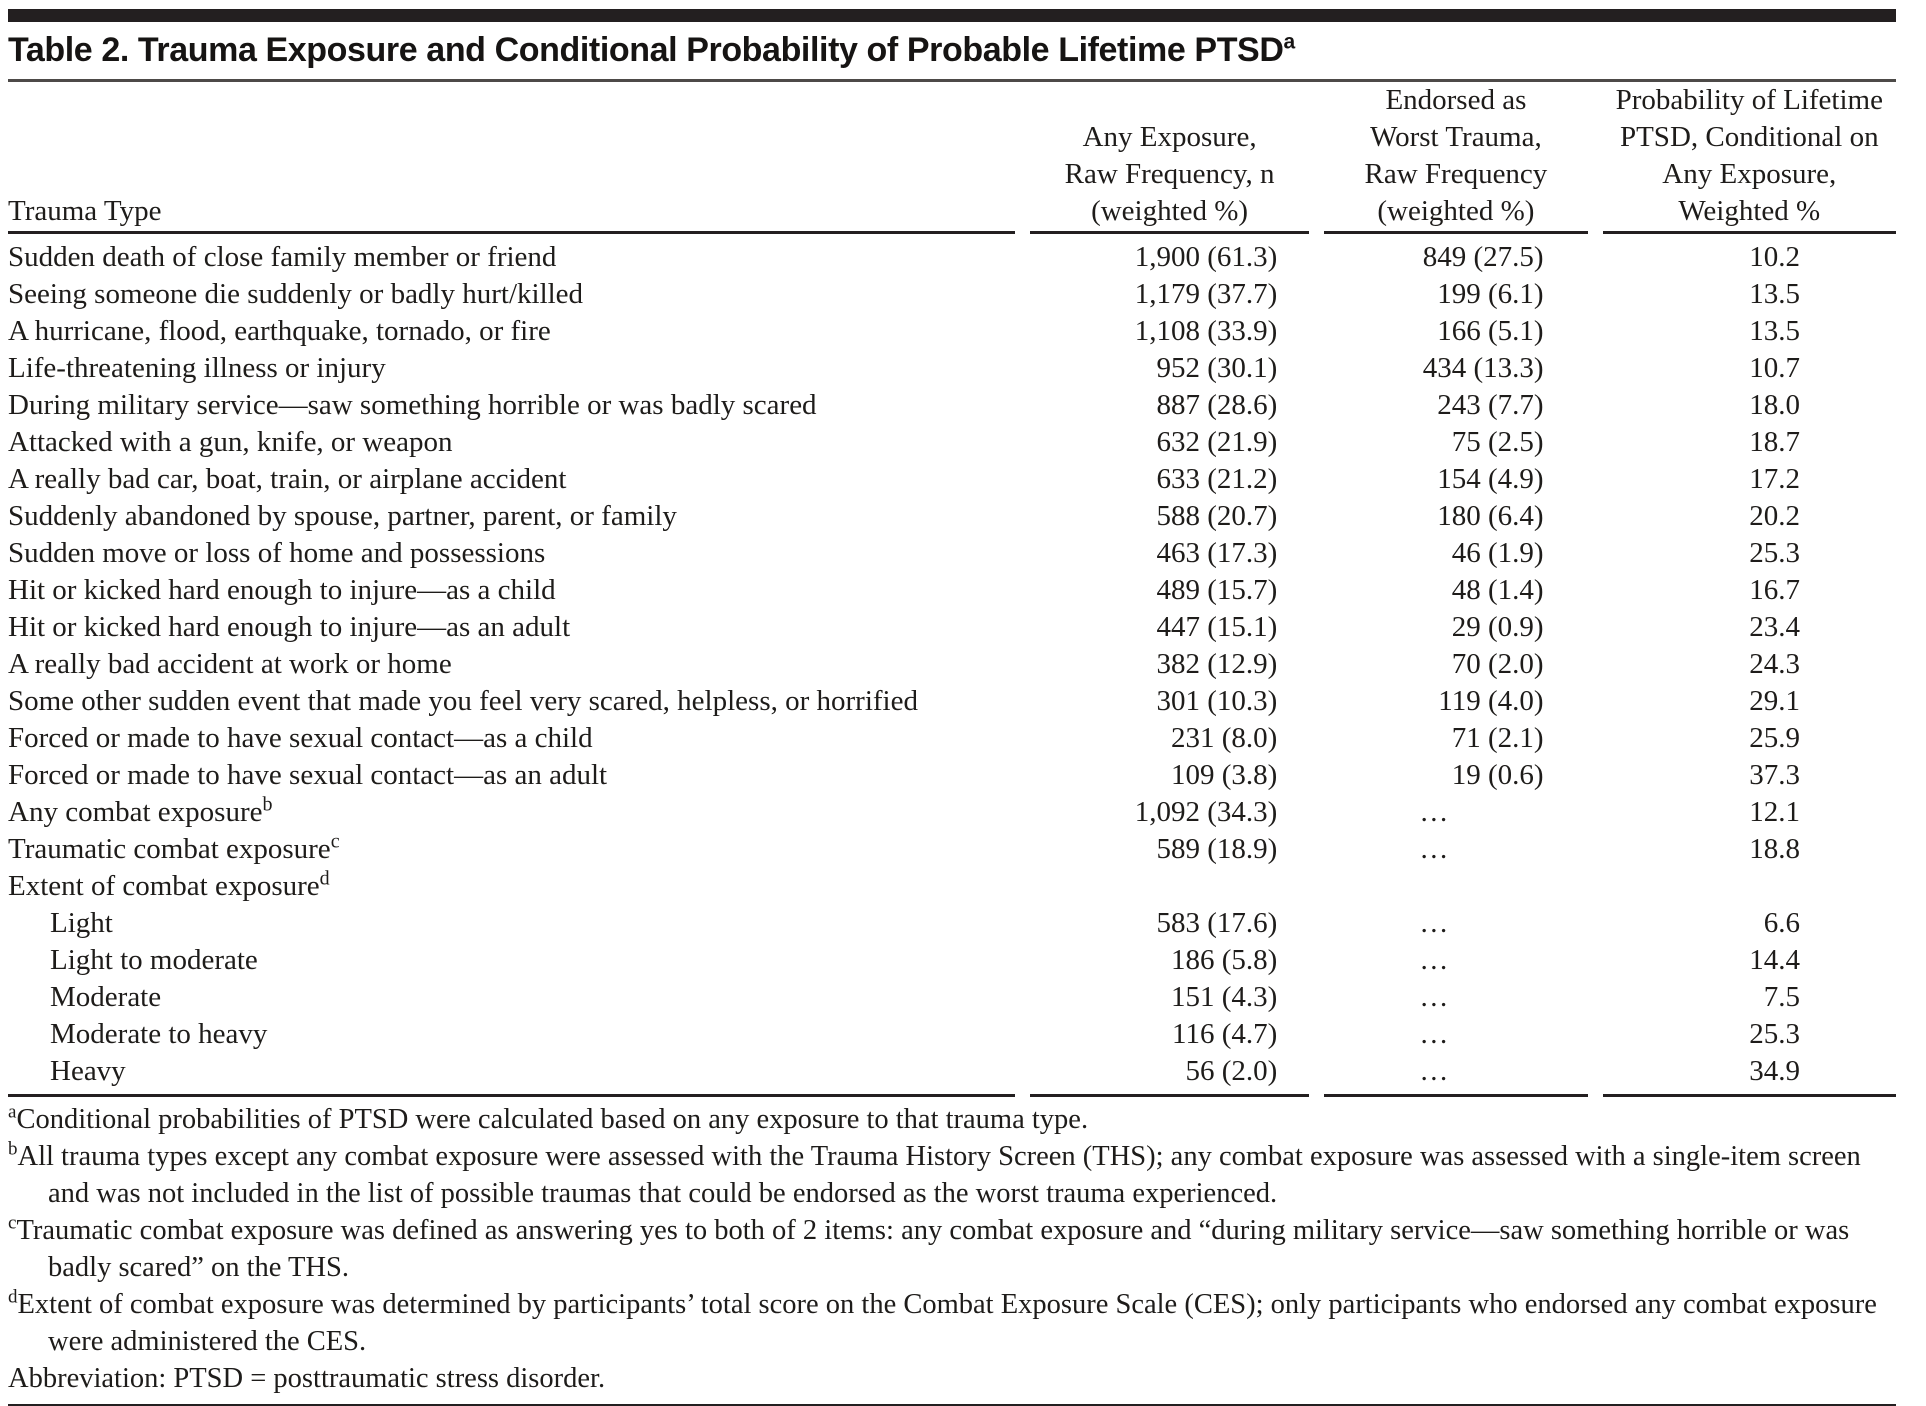  What do you see at coordinates (1497, 664) in the screenshot?
I see `worst-trauma-value: 70 (2.0)` at bounding box center [1497, 664].